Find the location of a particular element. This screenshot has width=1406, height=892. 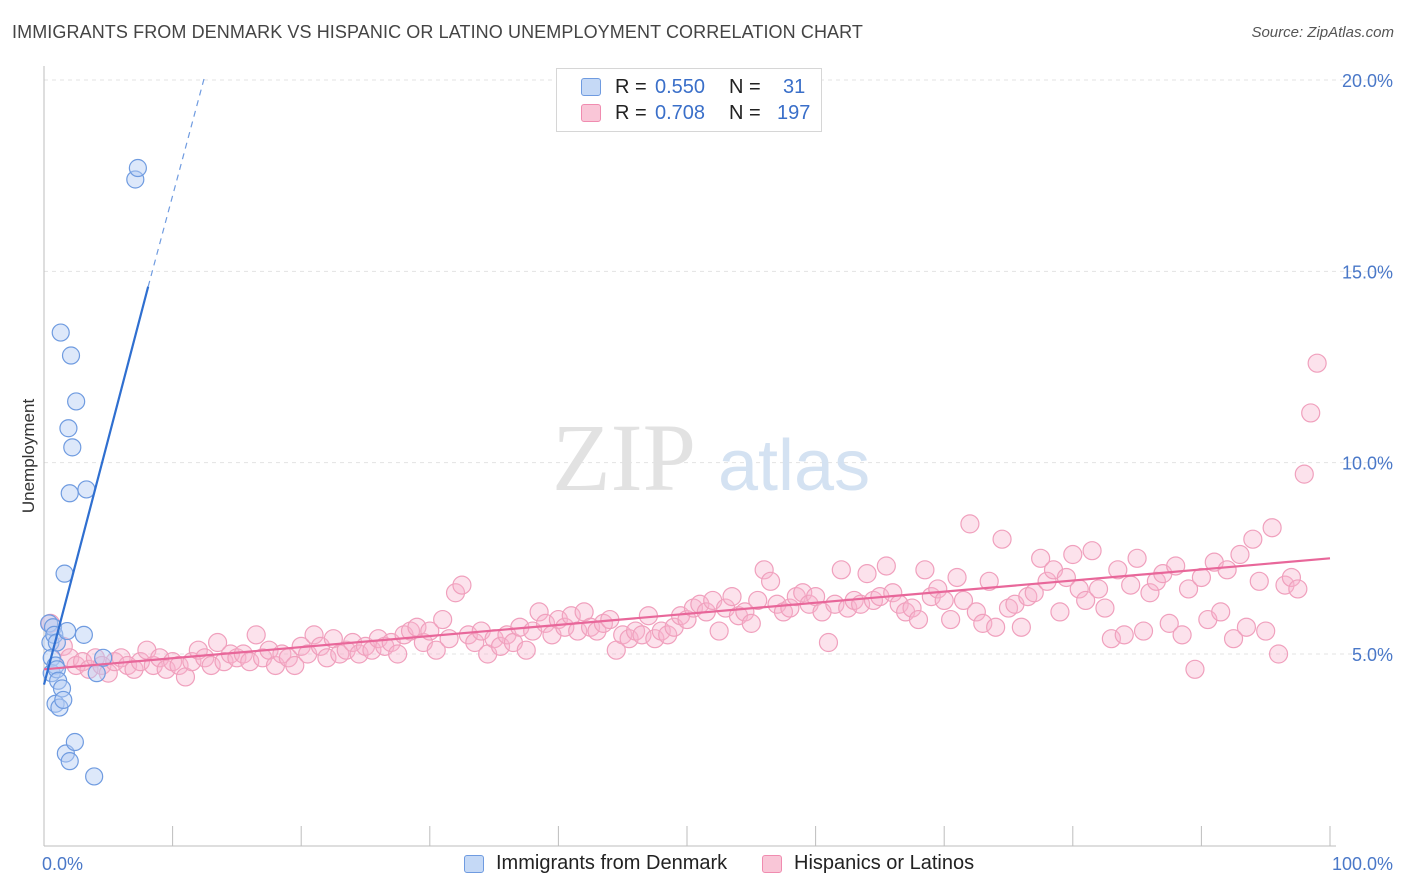

series-legend-item-denmark: Immigrants from Denmark is located at coordinates (595, 863).